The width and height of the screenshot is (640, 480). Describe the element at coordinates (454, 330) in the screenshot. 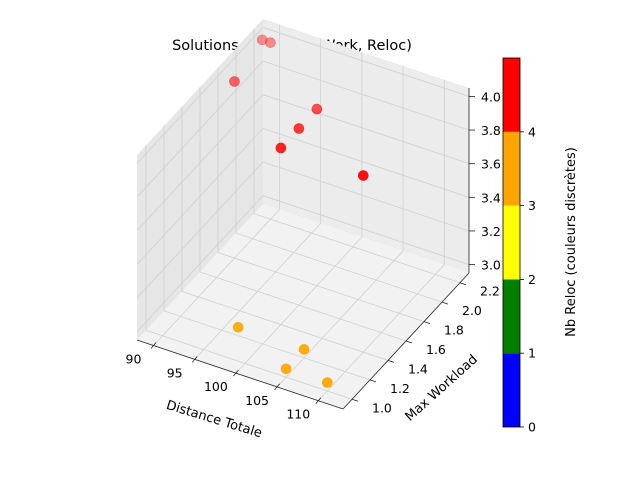

I see `y-tick-label: 1.8` at that location.